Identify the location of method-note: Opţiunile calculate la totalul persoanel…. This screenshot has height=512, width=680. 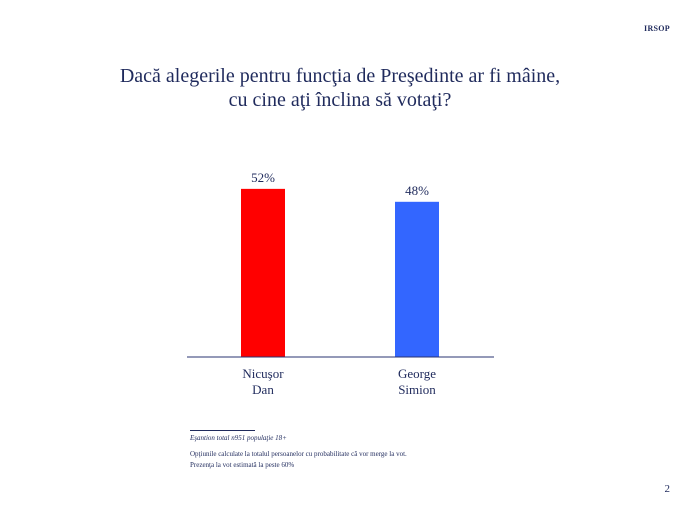
(298, 454).